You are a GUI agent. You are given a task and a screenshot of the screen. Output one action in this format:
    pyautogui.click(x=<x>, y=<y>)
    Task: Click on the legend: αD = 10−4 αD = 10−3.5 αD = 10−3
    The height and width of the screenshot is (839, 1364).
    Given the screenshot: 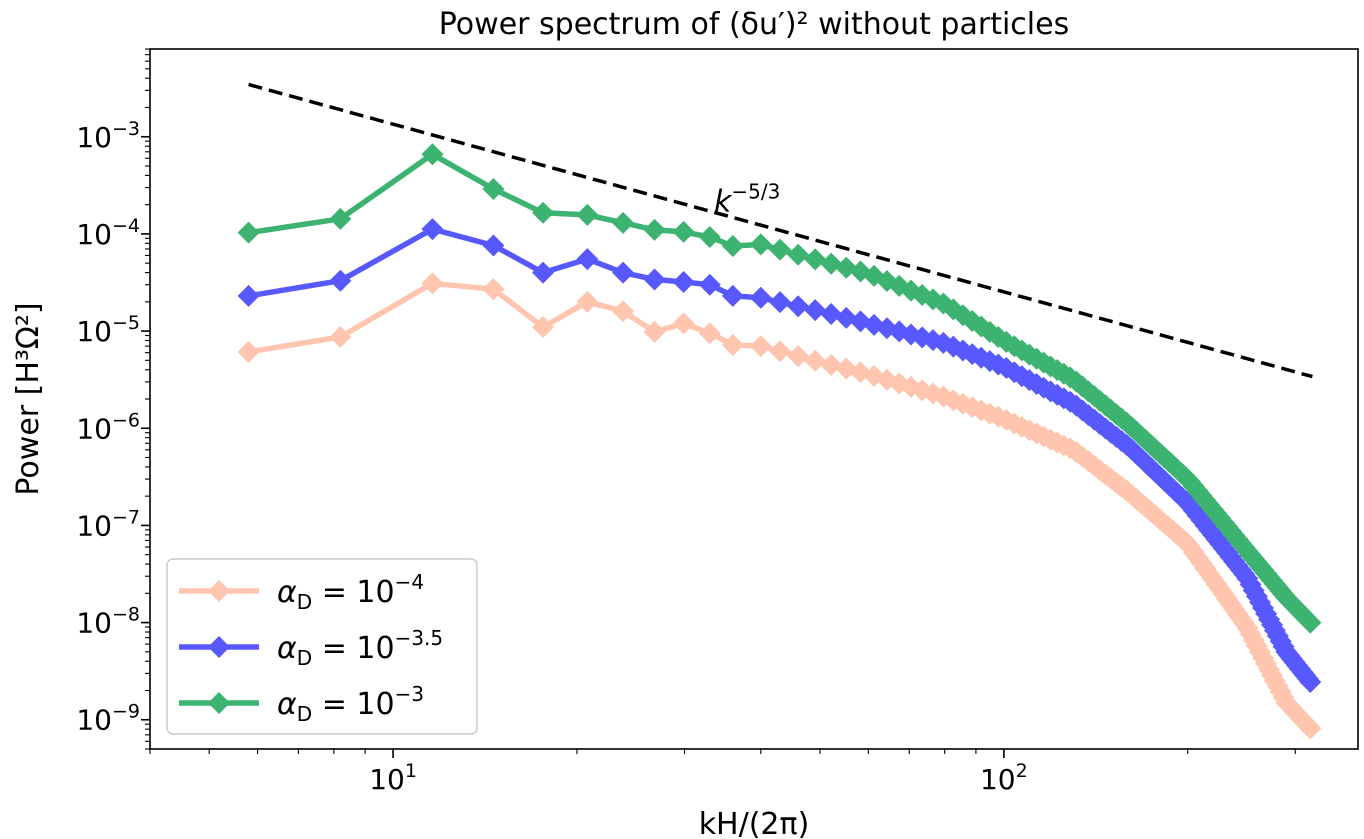 What is the action you would take?
    pyautogui.click(x=322, y=646)
    